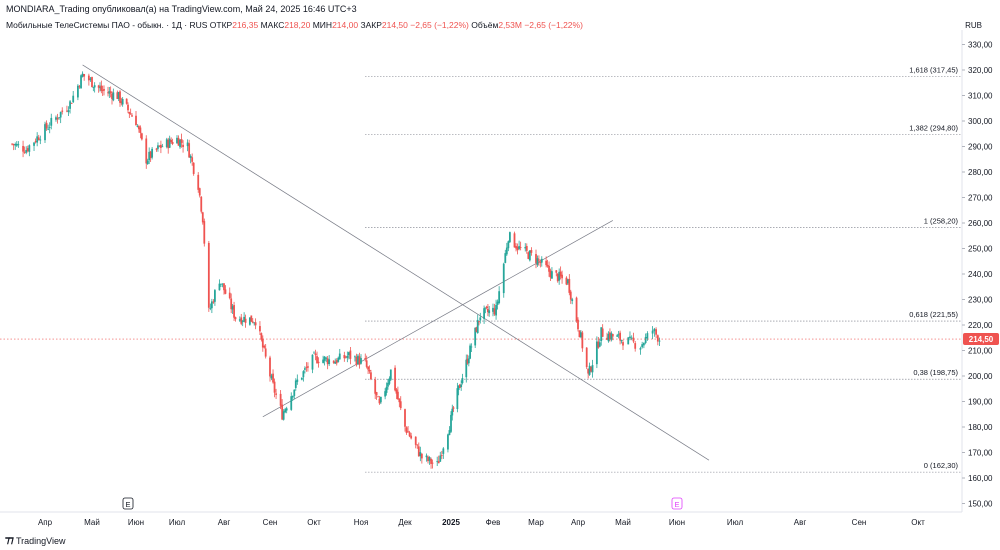 This screenshot has height=550, width=1000. I want to click on earnings-event-label: E, so click(127, 504).